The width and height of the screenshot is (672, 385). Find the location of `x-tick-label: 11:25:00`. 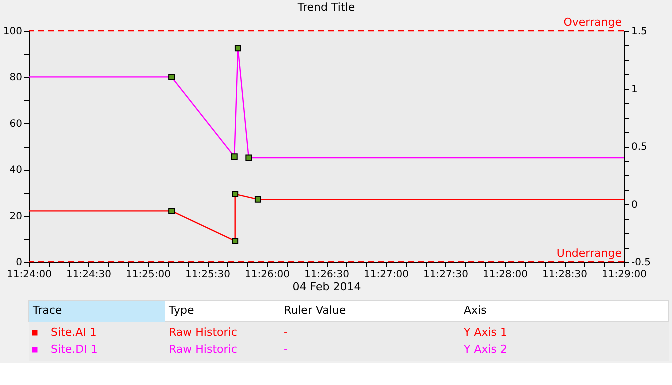

x-tick-label: 11:25:00 is located at coordinates (148, 275).